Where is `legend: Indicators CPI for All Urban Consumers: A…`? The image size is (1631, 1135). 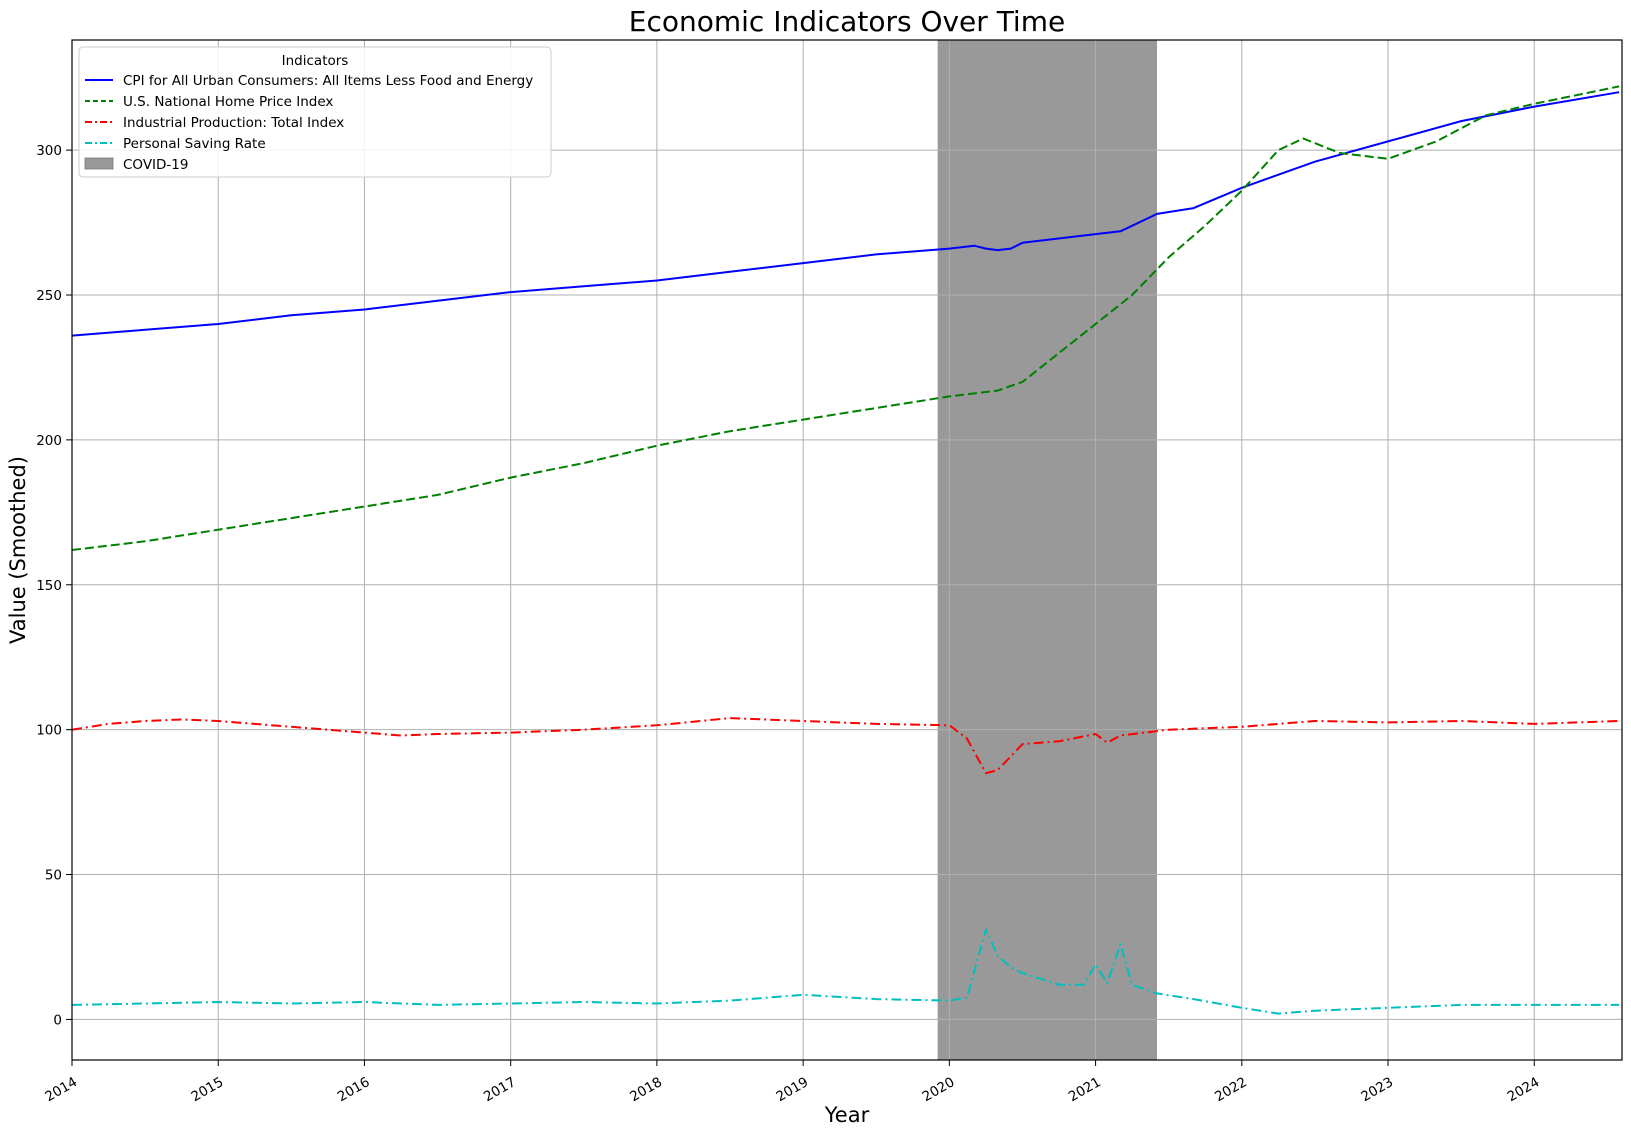
legend: Indicators CPI for All Urban Consumers: A… is located at coordinates (315, 112).